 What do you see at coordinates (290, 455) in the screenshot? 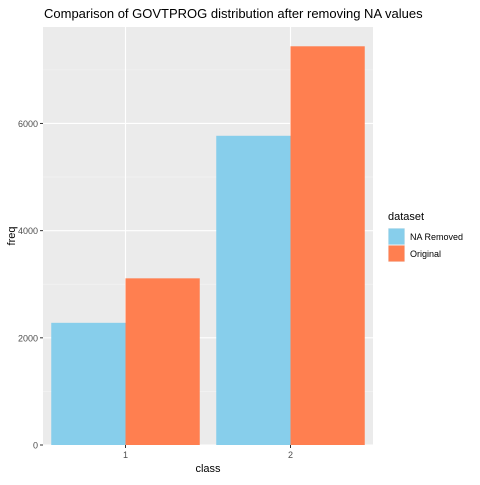
I see `x-tick-label: 2` at bounding box center [290, 455].